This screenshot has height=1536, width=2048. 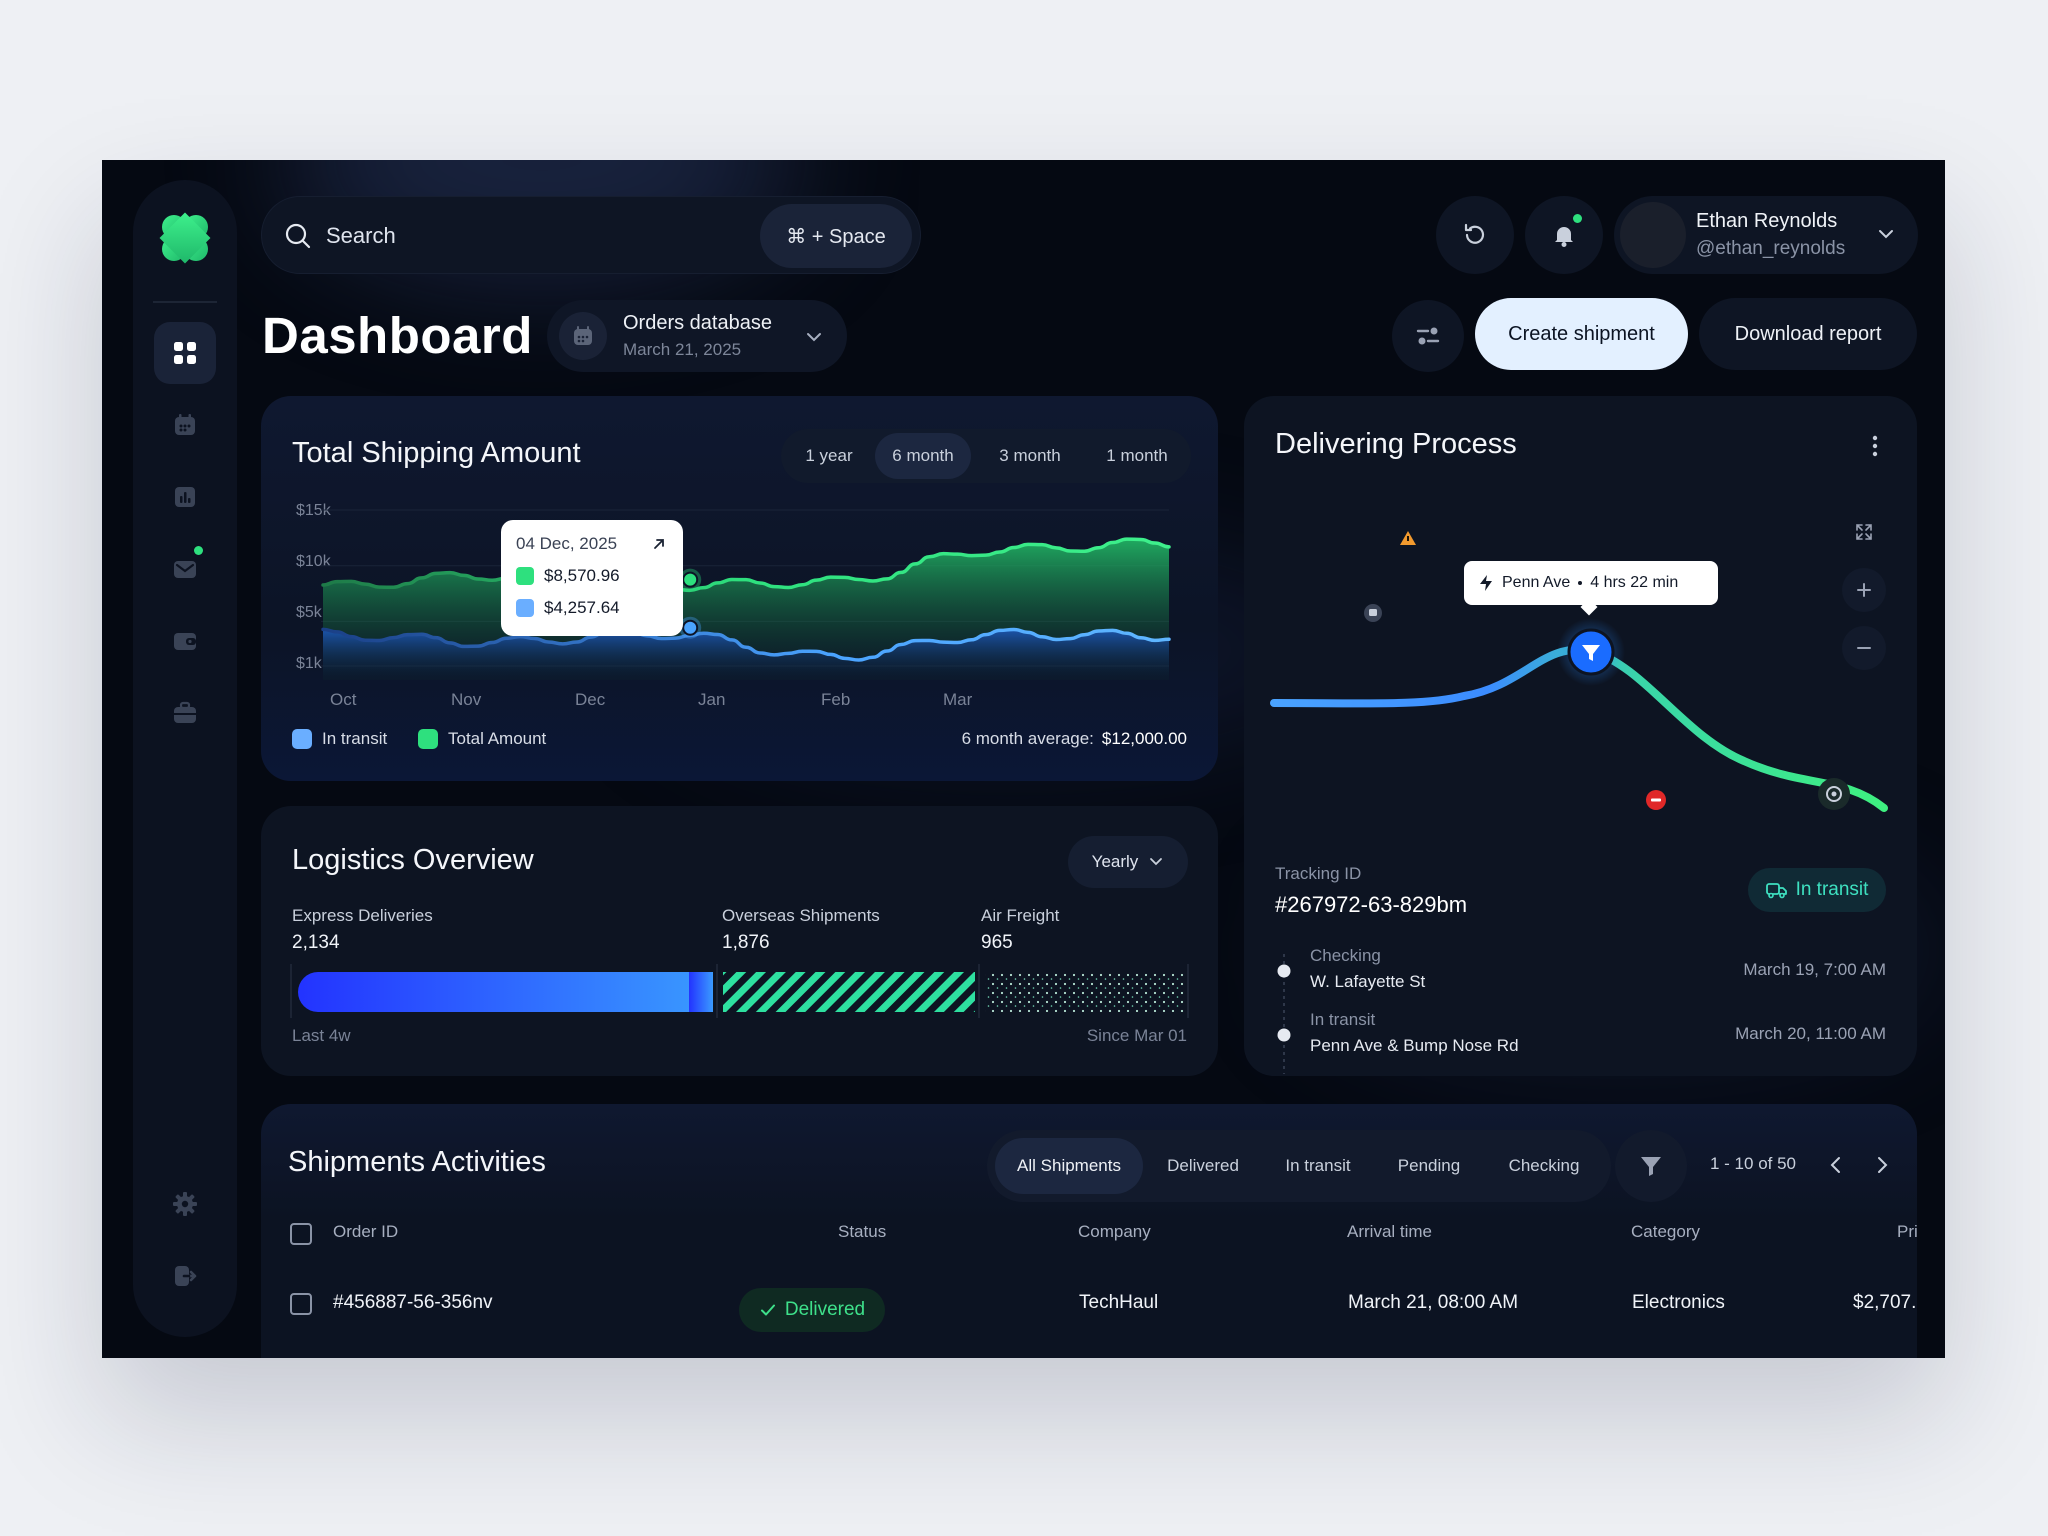 I want to click on filter-button, so click(x=1651, y=1166).